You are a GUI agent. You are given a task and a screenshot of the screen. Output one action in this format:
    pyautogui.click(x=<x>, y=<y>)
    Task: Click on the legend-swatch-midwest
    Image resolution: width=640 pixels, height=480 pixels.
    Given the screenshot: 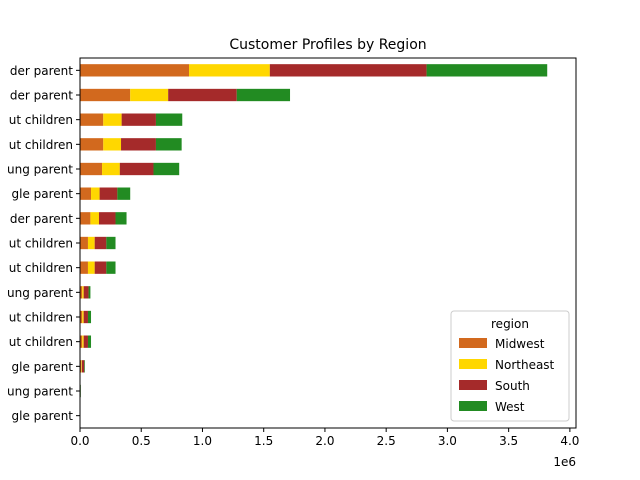 What is the action you would take?
    pyautogui.click(x=473, y=343)
    